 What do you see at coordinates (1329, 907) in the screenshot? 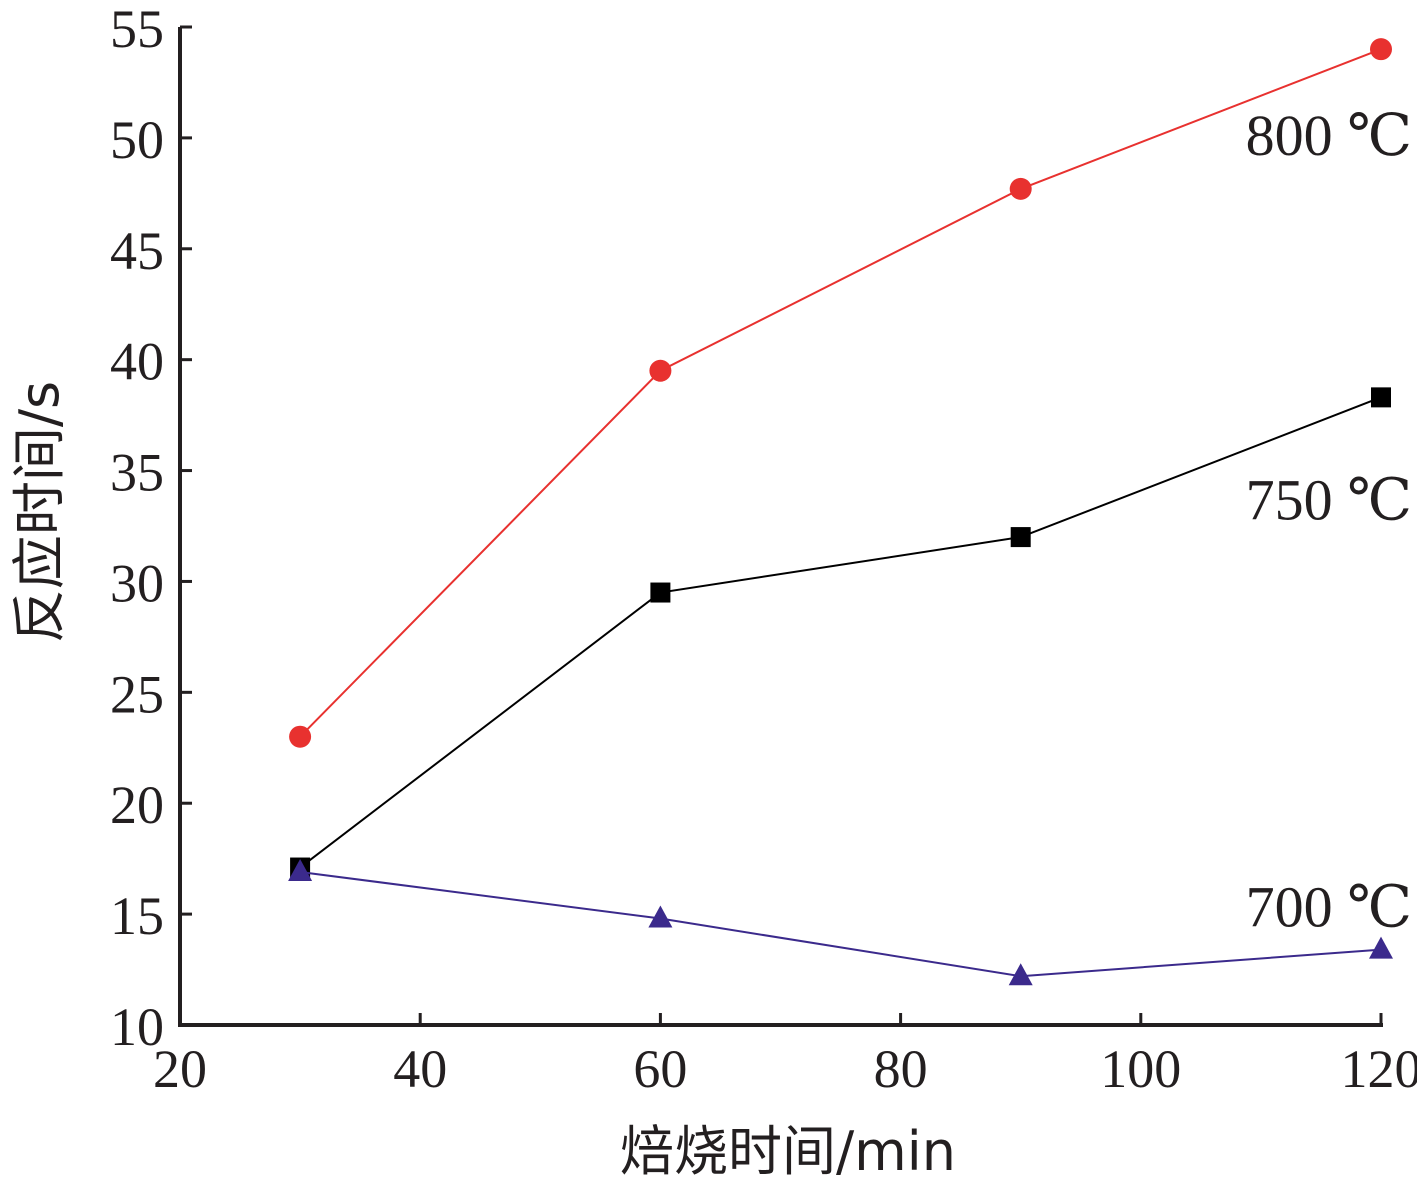
I see `series-3-label: 700 ℃` at bounding box center [1329, 907].